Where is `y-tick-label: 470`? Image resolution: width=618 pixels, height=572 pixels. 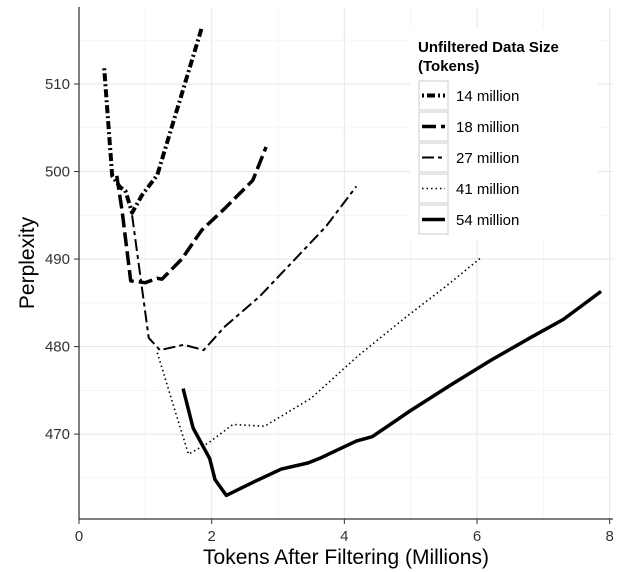 y-tick-label: 470 is located at coordinates (57, 434).